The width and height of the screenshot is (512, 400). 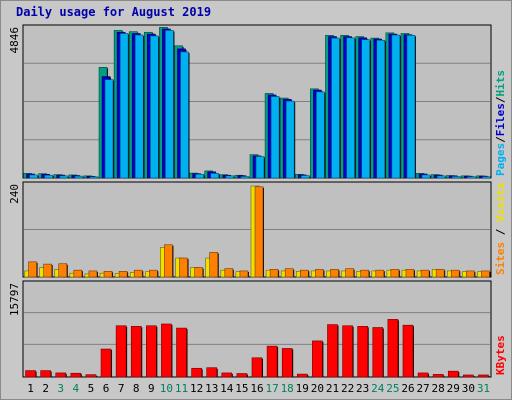 I want to click on panel-2-legend: Sites / Visits, so click(x=500, y=228).